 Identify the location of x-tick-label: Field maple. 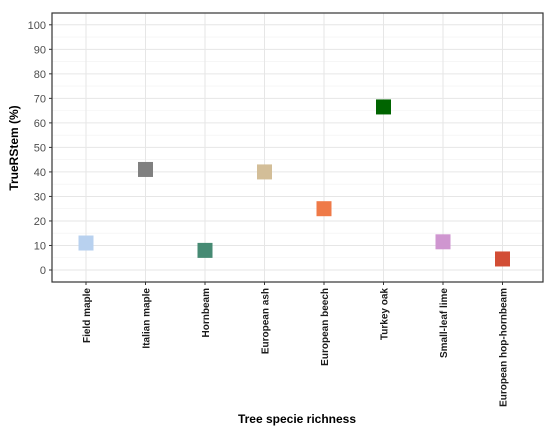
(87, 315).